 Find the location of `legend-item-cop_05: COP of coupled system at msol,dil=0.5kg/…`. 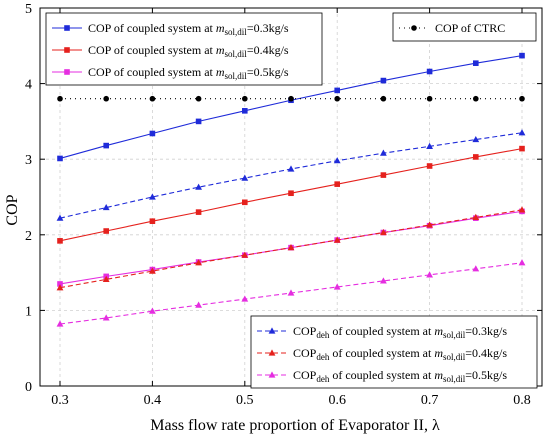

legend-item-cop_05: COP of coupled system at msol,dil=0.5kg/… is located at coordinates (170, 73).